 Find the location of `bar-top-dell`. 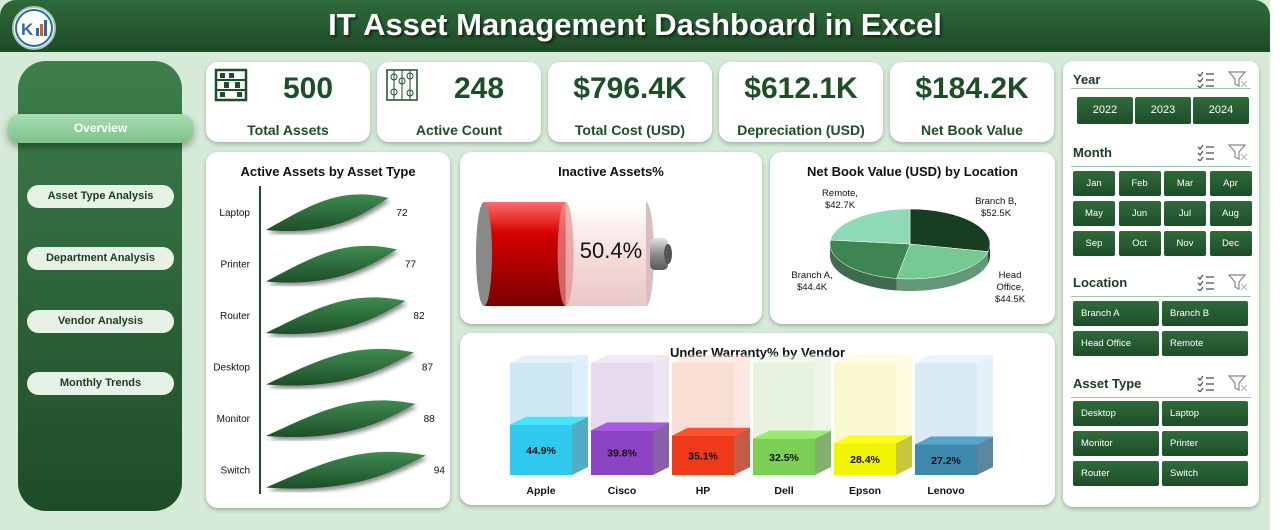

bar-top-dell is located at coordinates (792, 434).